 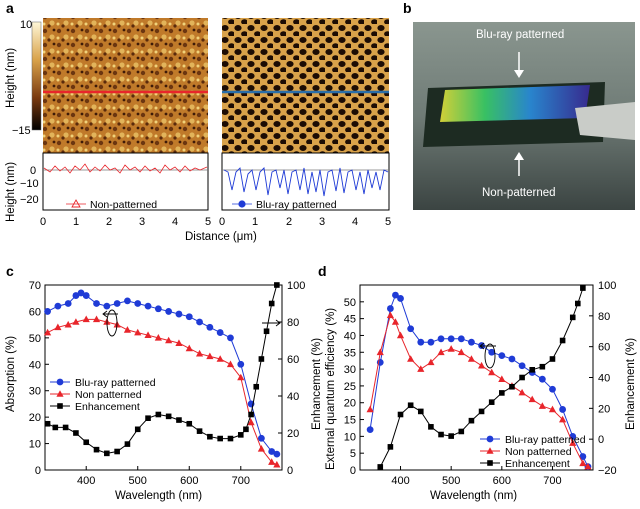 What do you see at coordinates (607, 286) in the screenshot?
I see `y2-tick-label: 100` at bounding box center [607, 286].